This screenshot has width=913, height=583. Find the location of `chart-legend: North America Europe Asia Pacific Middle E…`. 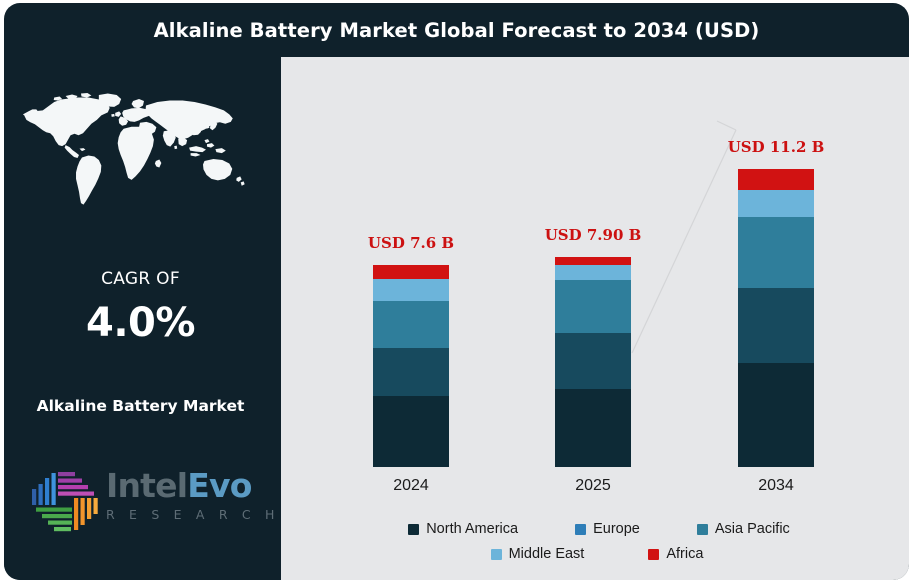

chart-legend: North America Europe Asia Pacific Middle E… is located at coordinates (595, 541).